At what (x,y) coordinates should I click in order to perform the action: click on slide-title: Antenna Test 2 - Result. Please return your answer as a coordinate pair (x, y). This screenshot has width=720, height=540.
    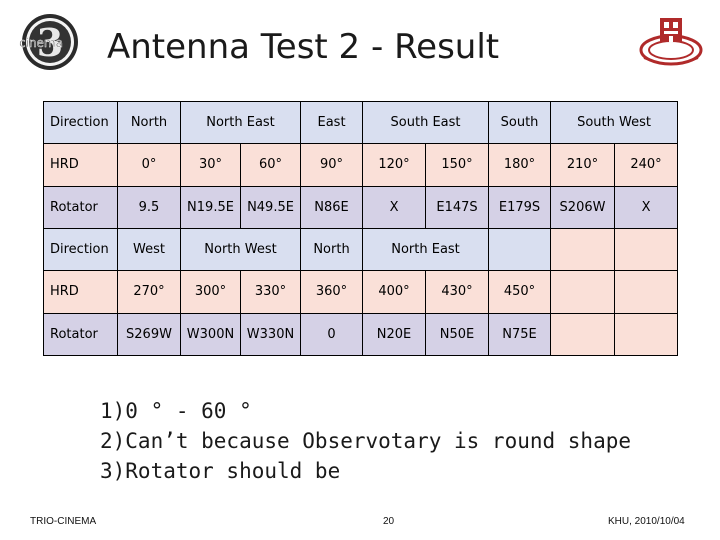
    Looking at the image, I should click on (303, 47).